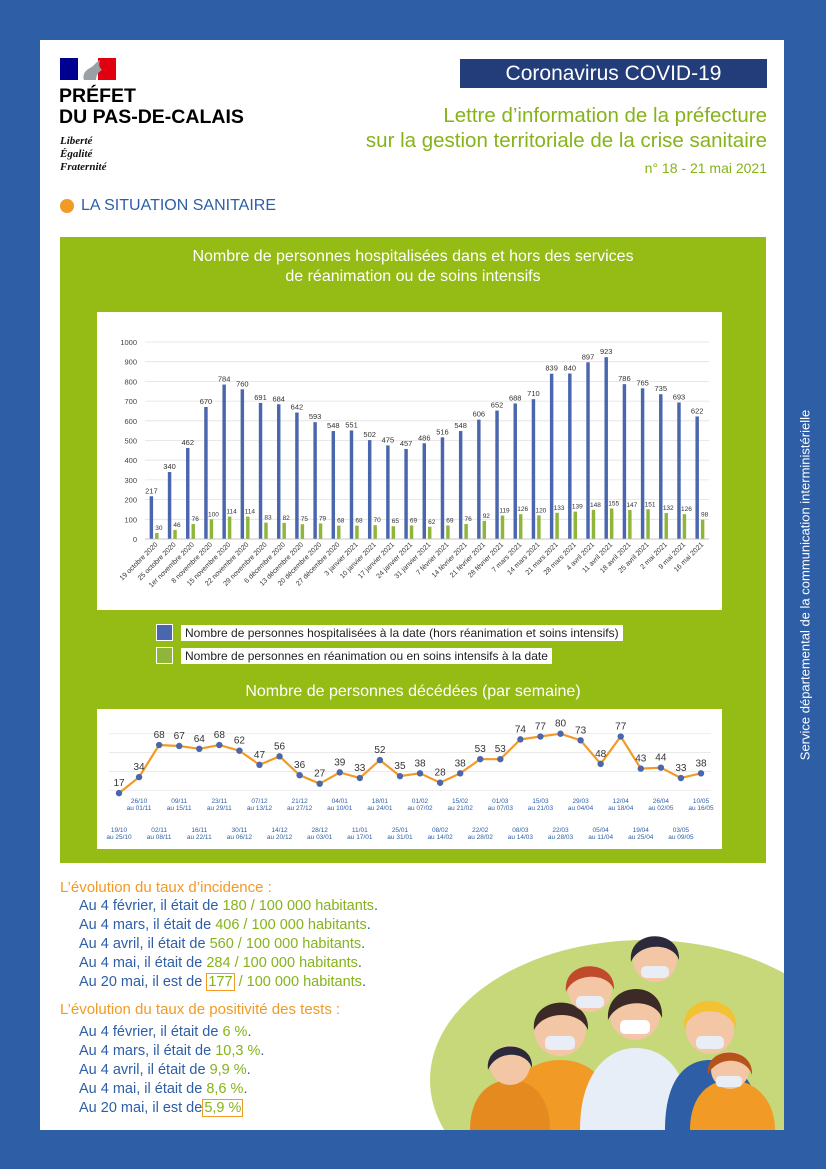  Describe the element at coordinates (172, 1051) in the screenshot. I see `positivity-row: Au 4 mars, il était de 10,3 %.` at that location.